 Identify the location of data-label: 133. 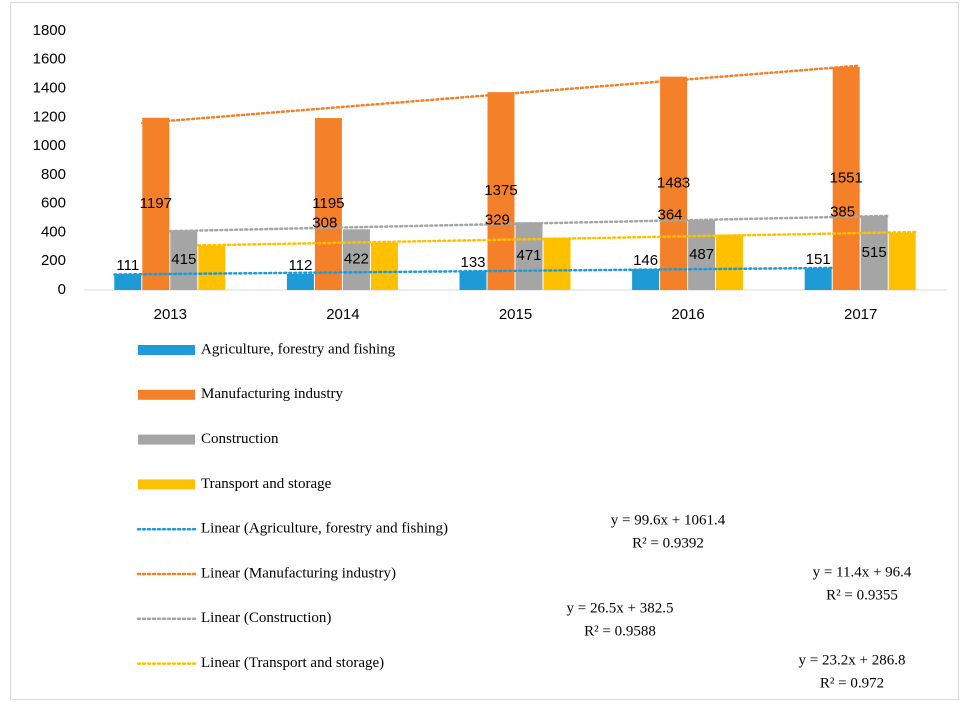
(472, 262).